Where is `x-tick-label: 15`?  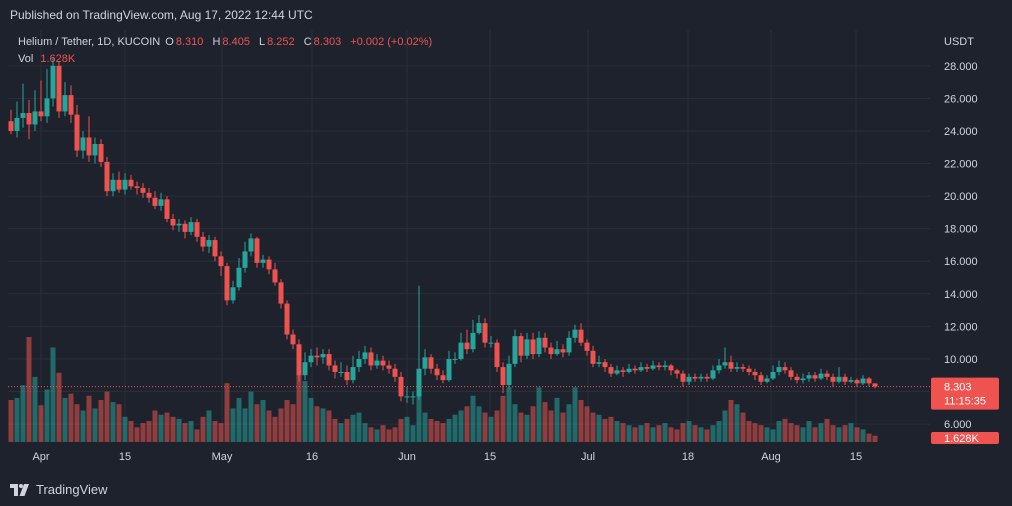 x-tick-label: 15 is located at coordinates (856, 457).